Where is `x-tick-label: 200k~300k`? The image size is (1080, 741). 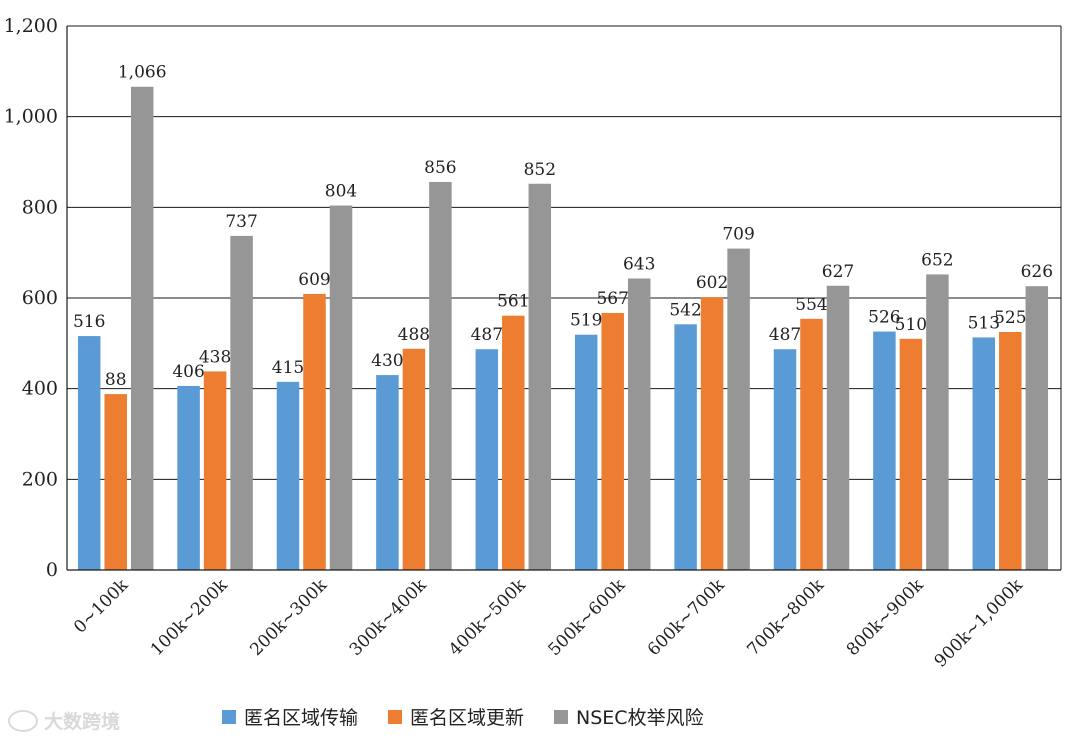
x-tick-label: 200k~300k is located at coordinates (288, 617).